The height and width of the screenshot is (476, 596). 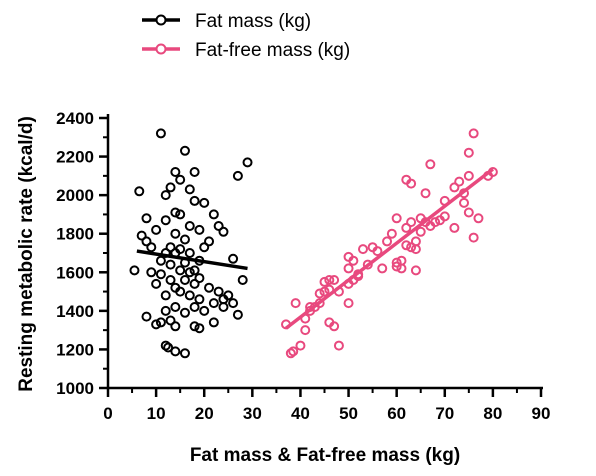 I want to click on x-tick-label: 50, so click(x=348, y=413).